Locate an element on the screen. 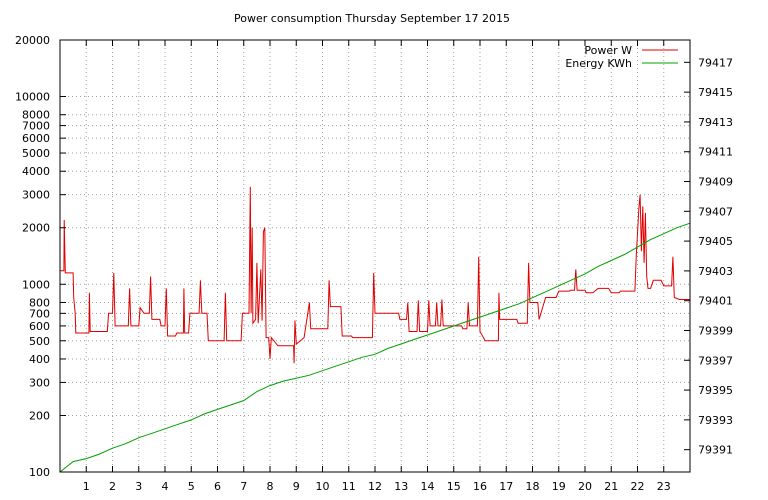 The width and height of the screenshot is (768, 500). x-tick-label: 12 is located at coordinates (375, 486).